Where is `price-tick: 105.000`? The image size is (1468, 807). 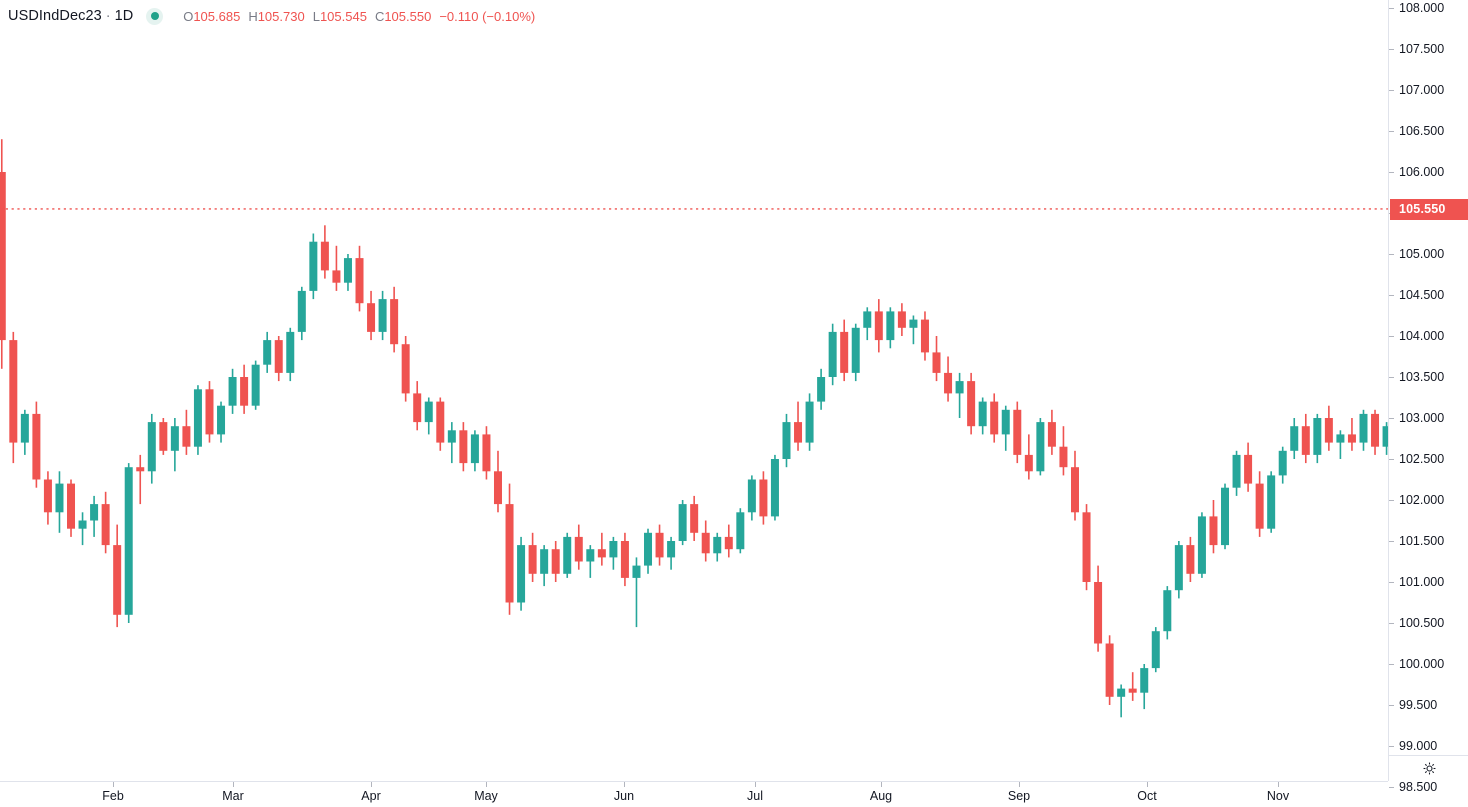 price-tick: 105.000 is located at coordinates (1428, 254).